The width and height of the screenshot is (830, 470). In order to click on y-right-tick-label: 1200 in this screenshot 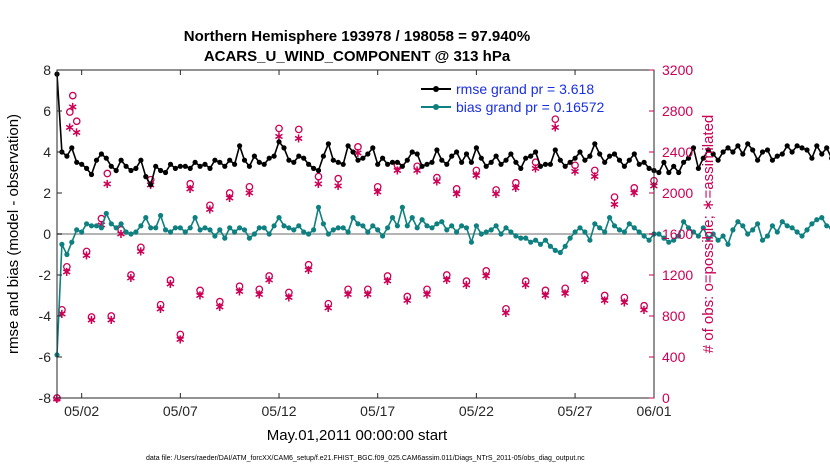, I will do `click(677, 275)`.